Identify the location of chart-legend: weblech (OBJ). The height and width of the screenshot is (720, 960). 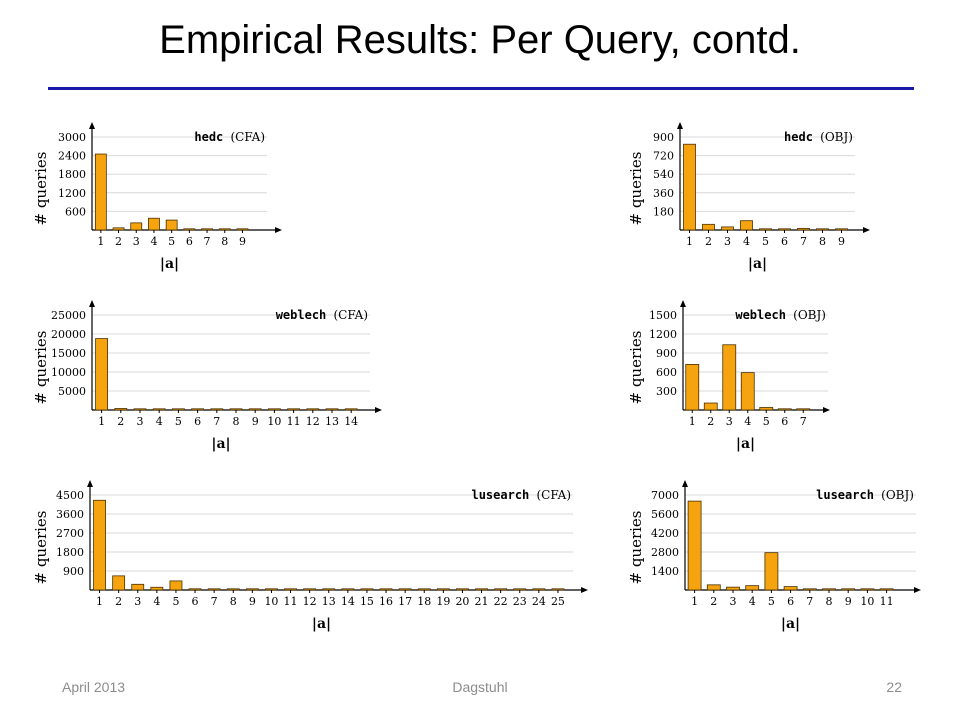
(780, 315).